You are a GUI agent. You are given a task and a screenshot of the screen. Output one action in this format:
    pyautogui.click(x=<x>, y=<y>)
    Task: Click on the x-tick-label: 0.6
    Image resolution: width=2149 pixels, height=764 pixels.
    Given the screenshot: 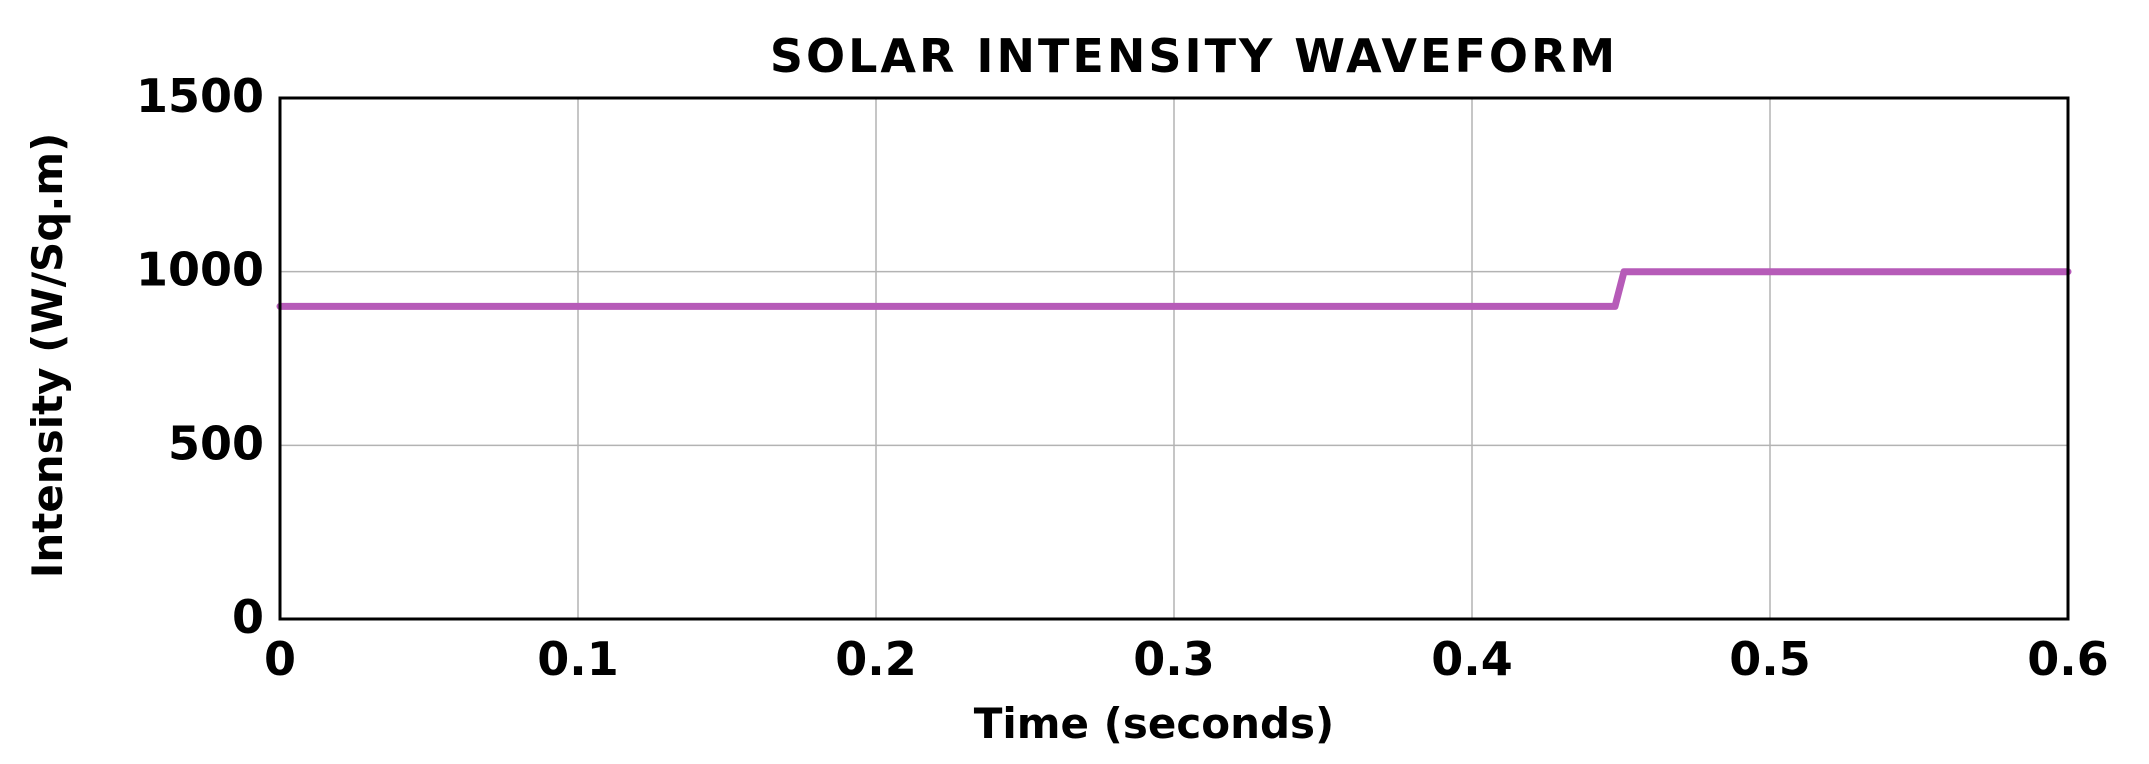 What is the action you would take?
    pyautogui.click(x=2068, y=659)
    